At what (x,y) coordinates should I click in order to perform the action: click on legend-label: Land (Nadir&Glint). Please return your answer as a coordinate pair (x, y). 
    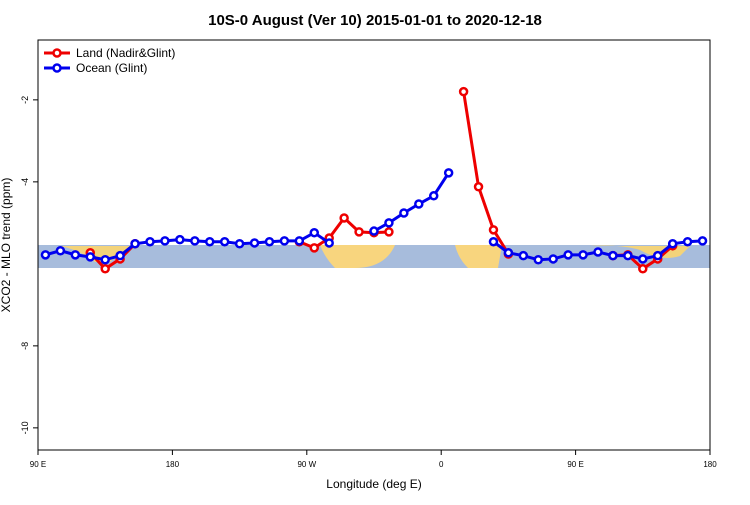
    Looking at the image, I should click on (125, 53).